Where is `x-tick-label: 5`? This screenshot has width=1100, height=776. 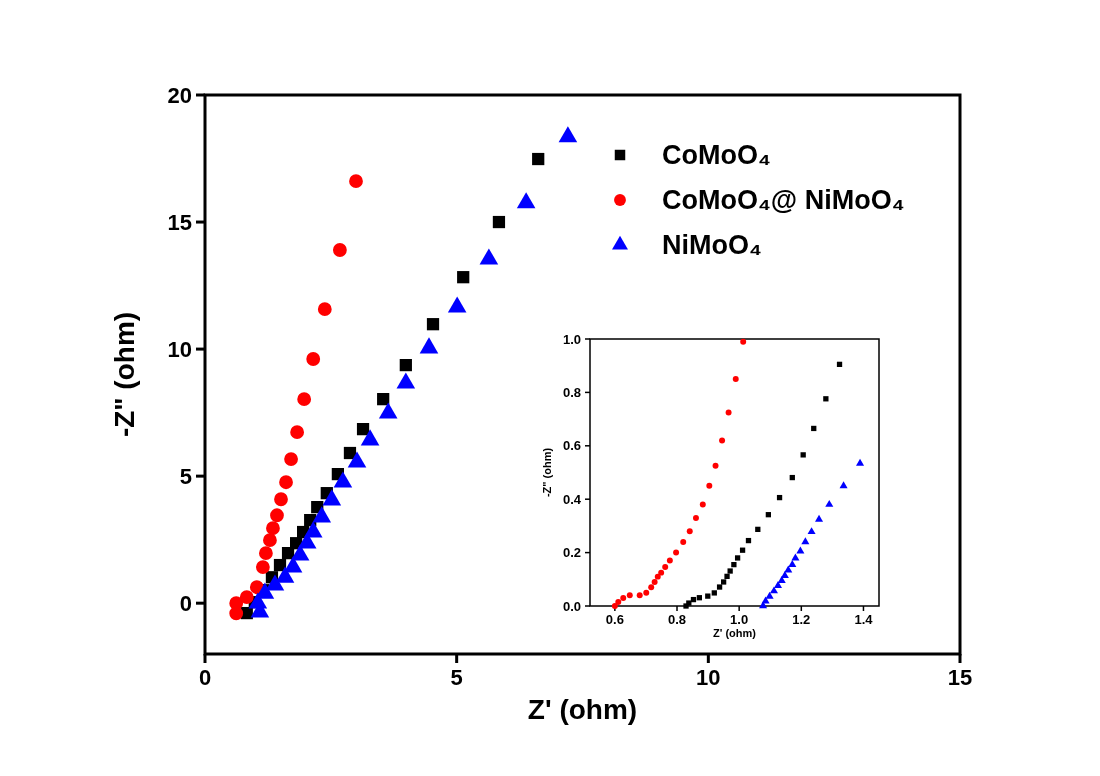
x-tick-label: 5 is located at coordinates (456, 677).